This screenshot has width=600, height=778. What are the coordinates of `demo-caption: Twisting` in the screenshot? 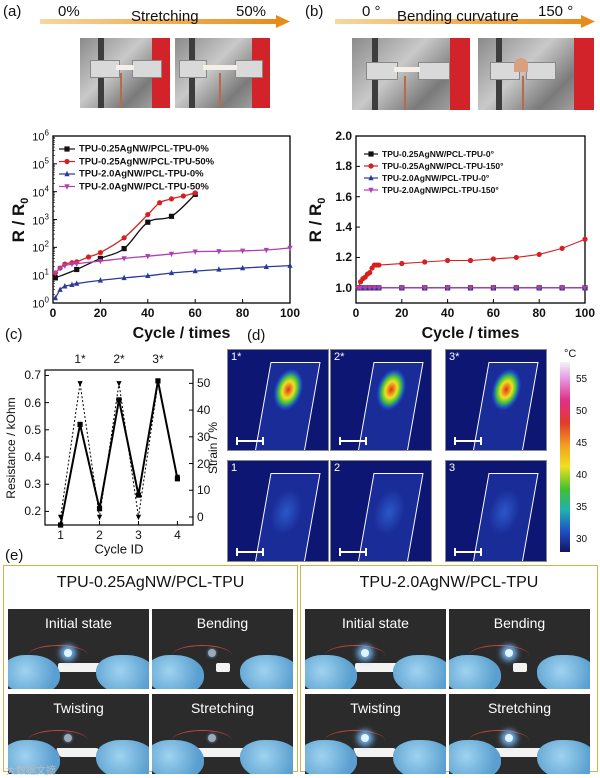 It's located at (375, 708).